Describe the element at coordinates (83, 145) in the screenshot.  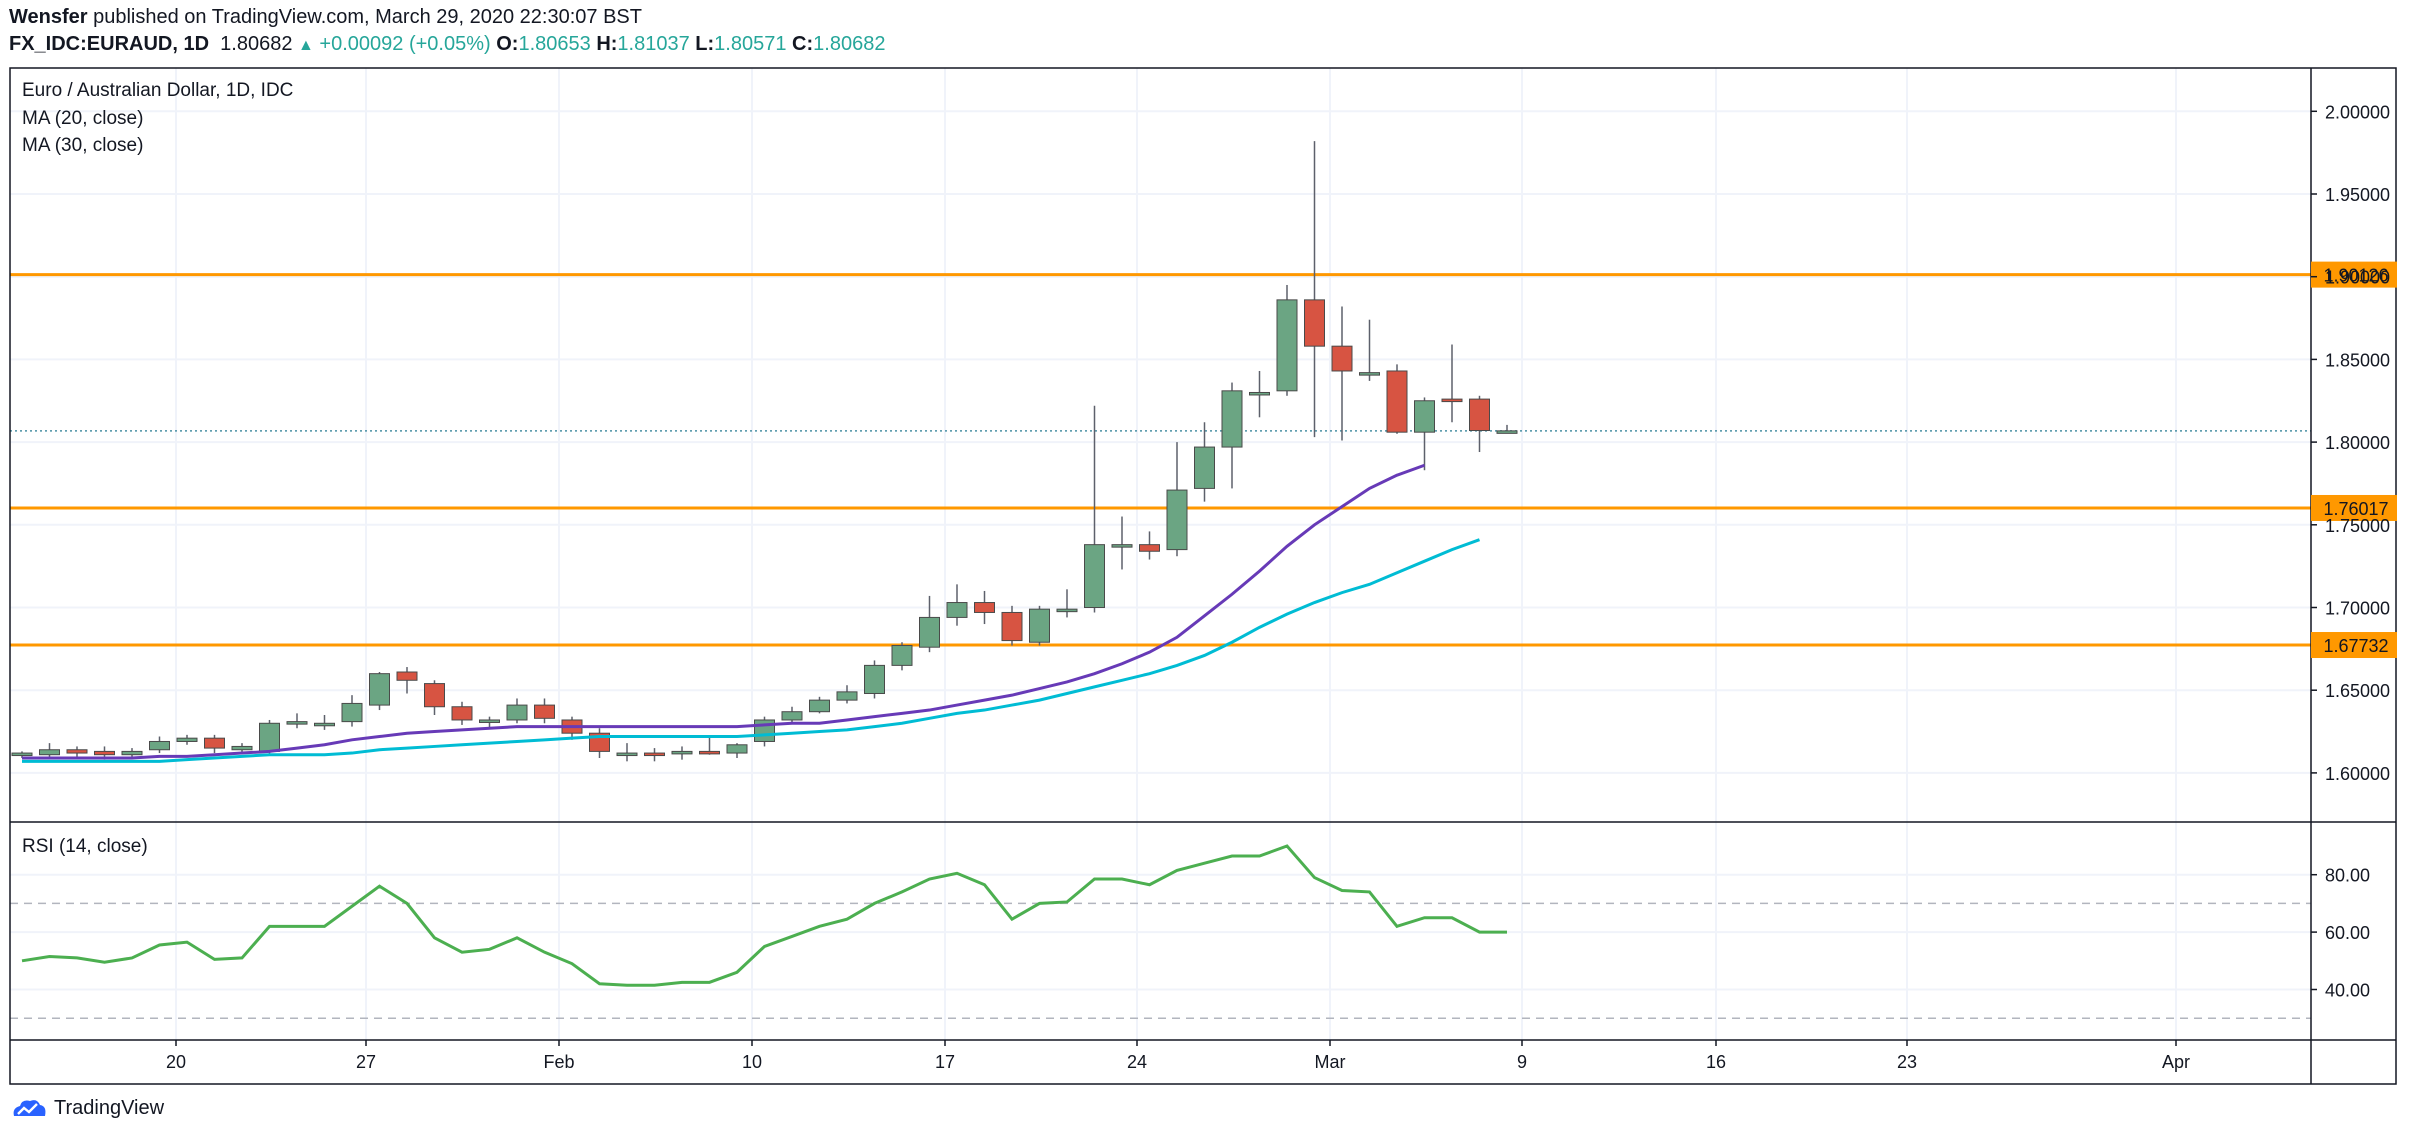
I see `ma30-legend: MA (30, close)` at that location.